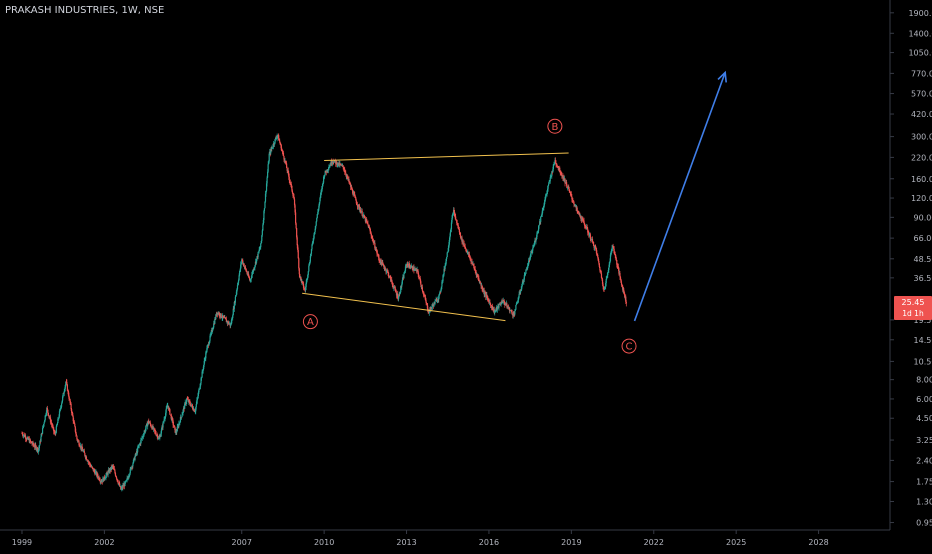 Image resolution: width=932 pixels, height=554 pixels. I want to click on wave-label-a: A, so click(310, 322).